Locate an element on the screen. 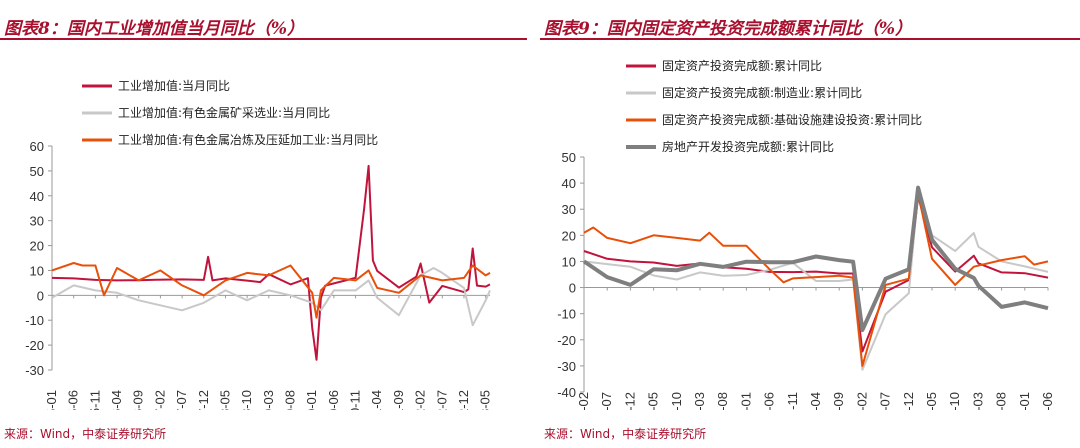  x-tick-label: 2019-03 is located at coordinates (268, 400).